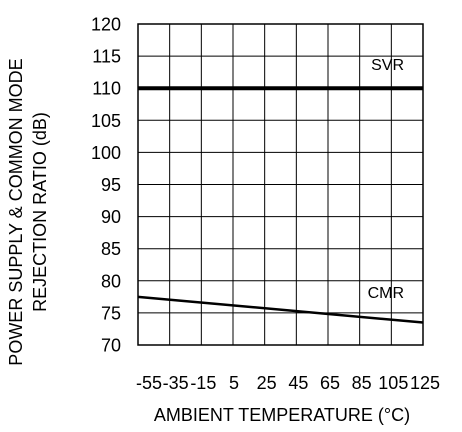 The height and width of the screenshot is (432, 462). Describe the element at coordinates (330, 383) in the screenshot. I see `x-tick-label: 65` at that location.